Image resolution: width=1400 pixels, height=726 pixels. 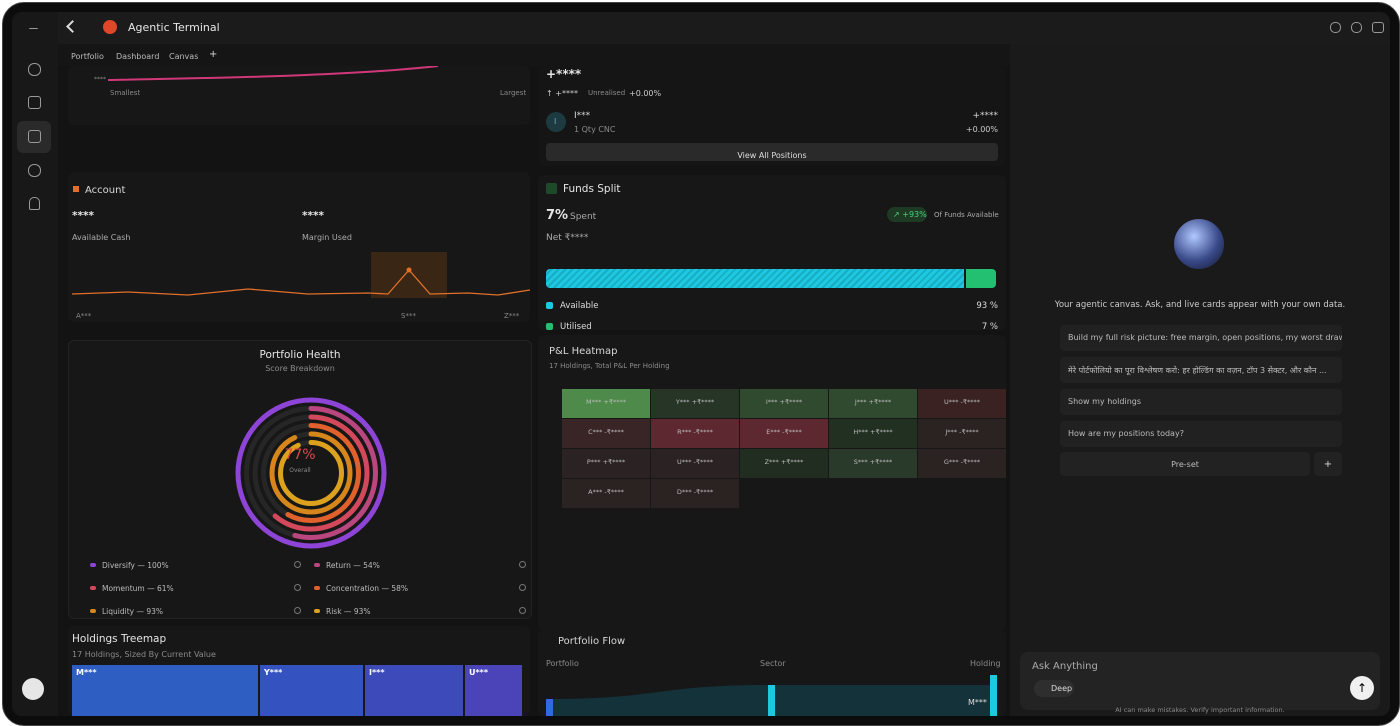 What do you see at coordinates (86, 672) in the screenshot?
I see `tile-label: M***` at bounding box center [86, 672].